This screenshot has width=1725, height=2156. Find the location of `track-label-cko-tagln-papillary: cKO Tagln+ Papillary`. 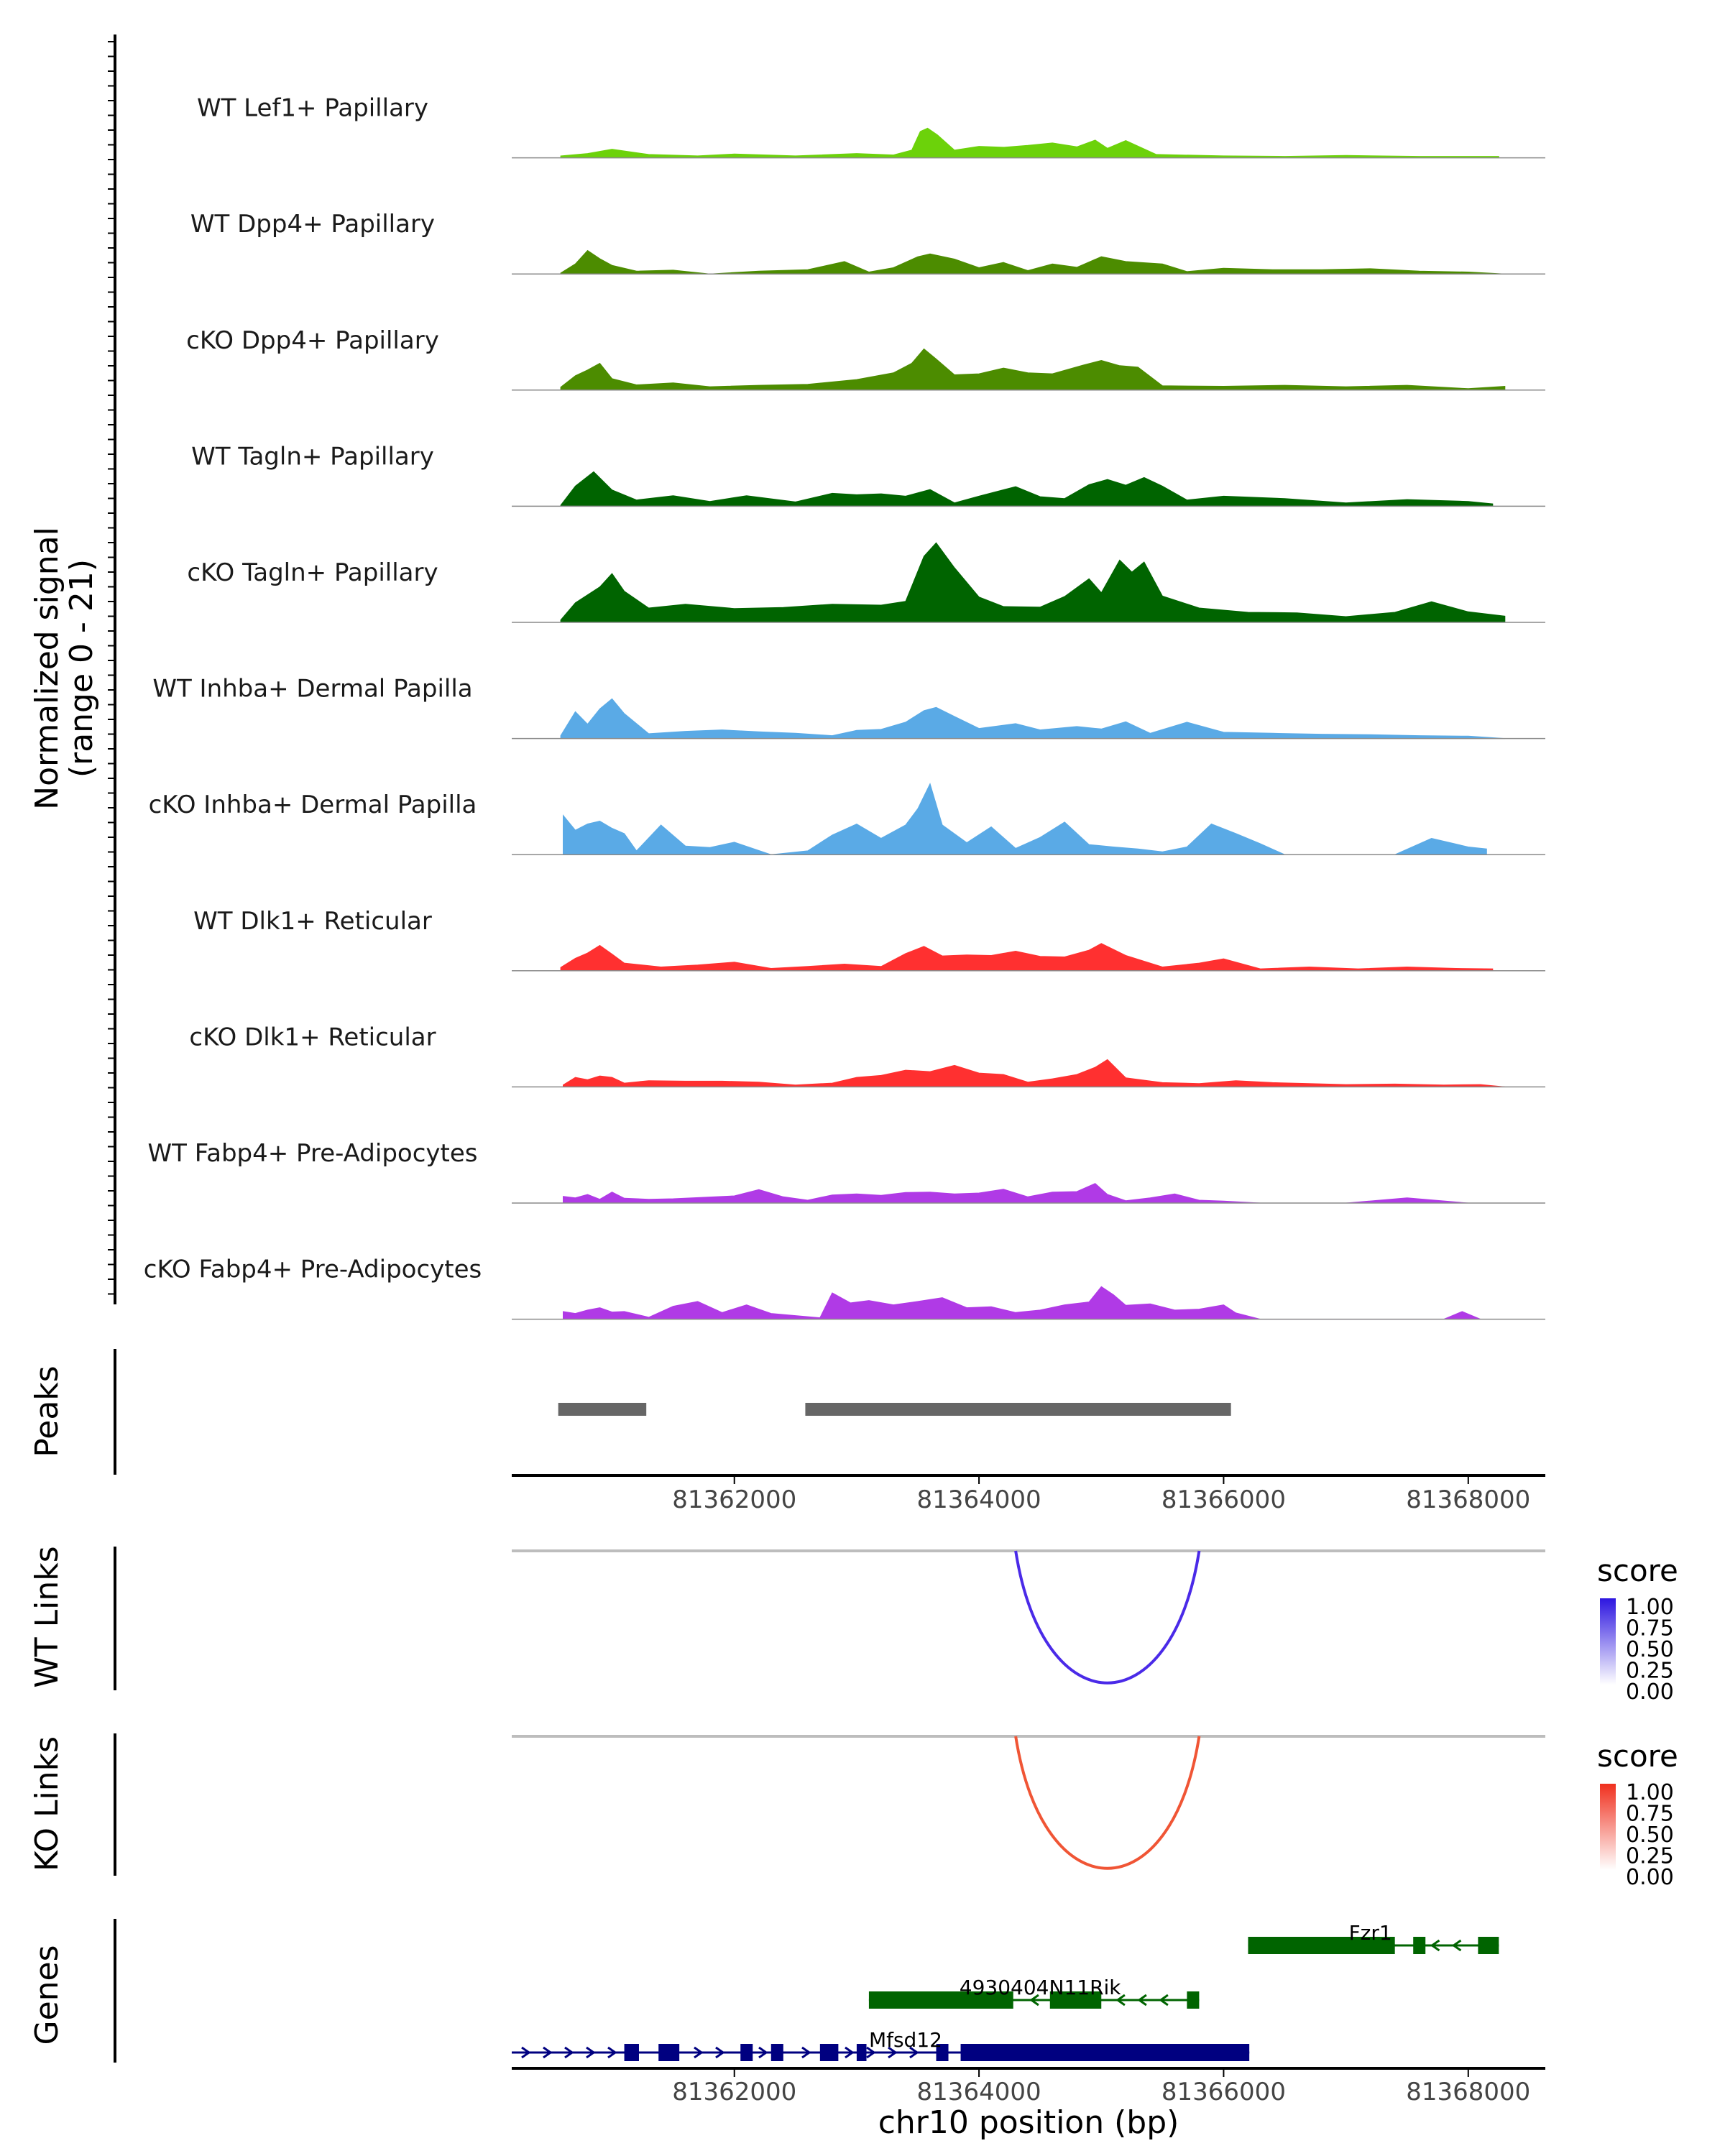

track-label-cko-tagln-papillary: cKO Tagln+ Papillary is located at coordinates (312, 572).